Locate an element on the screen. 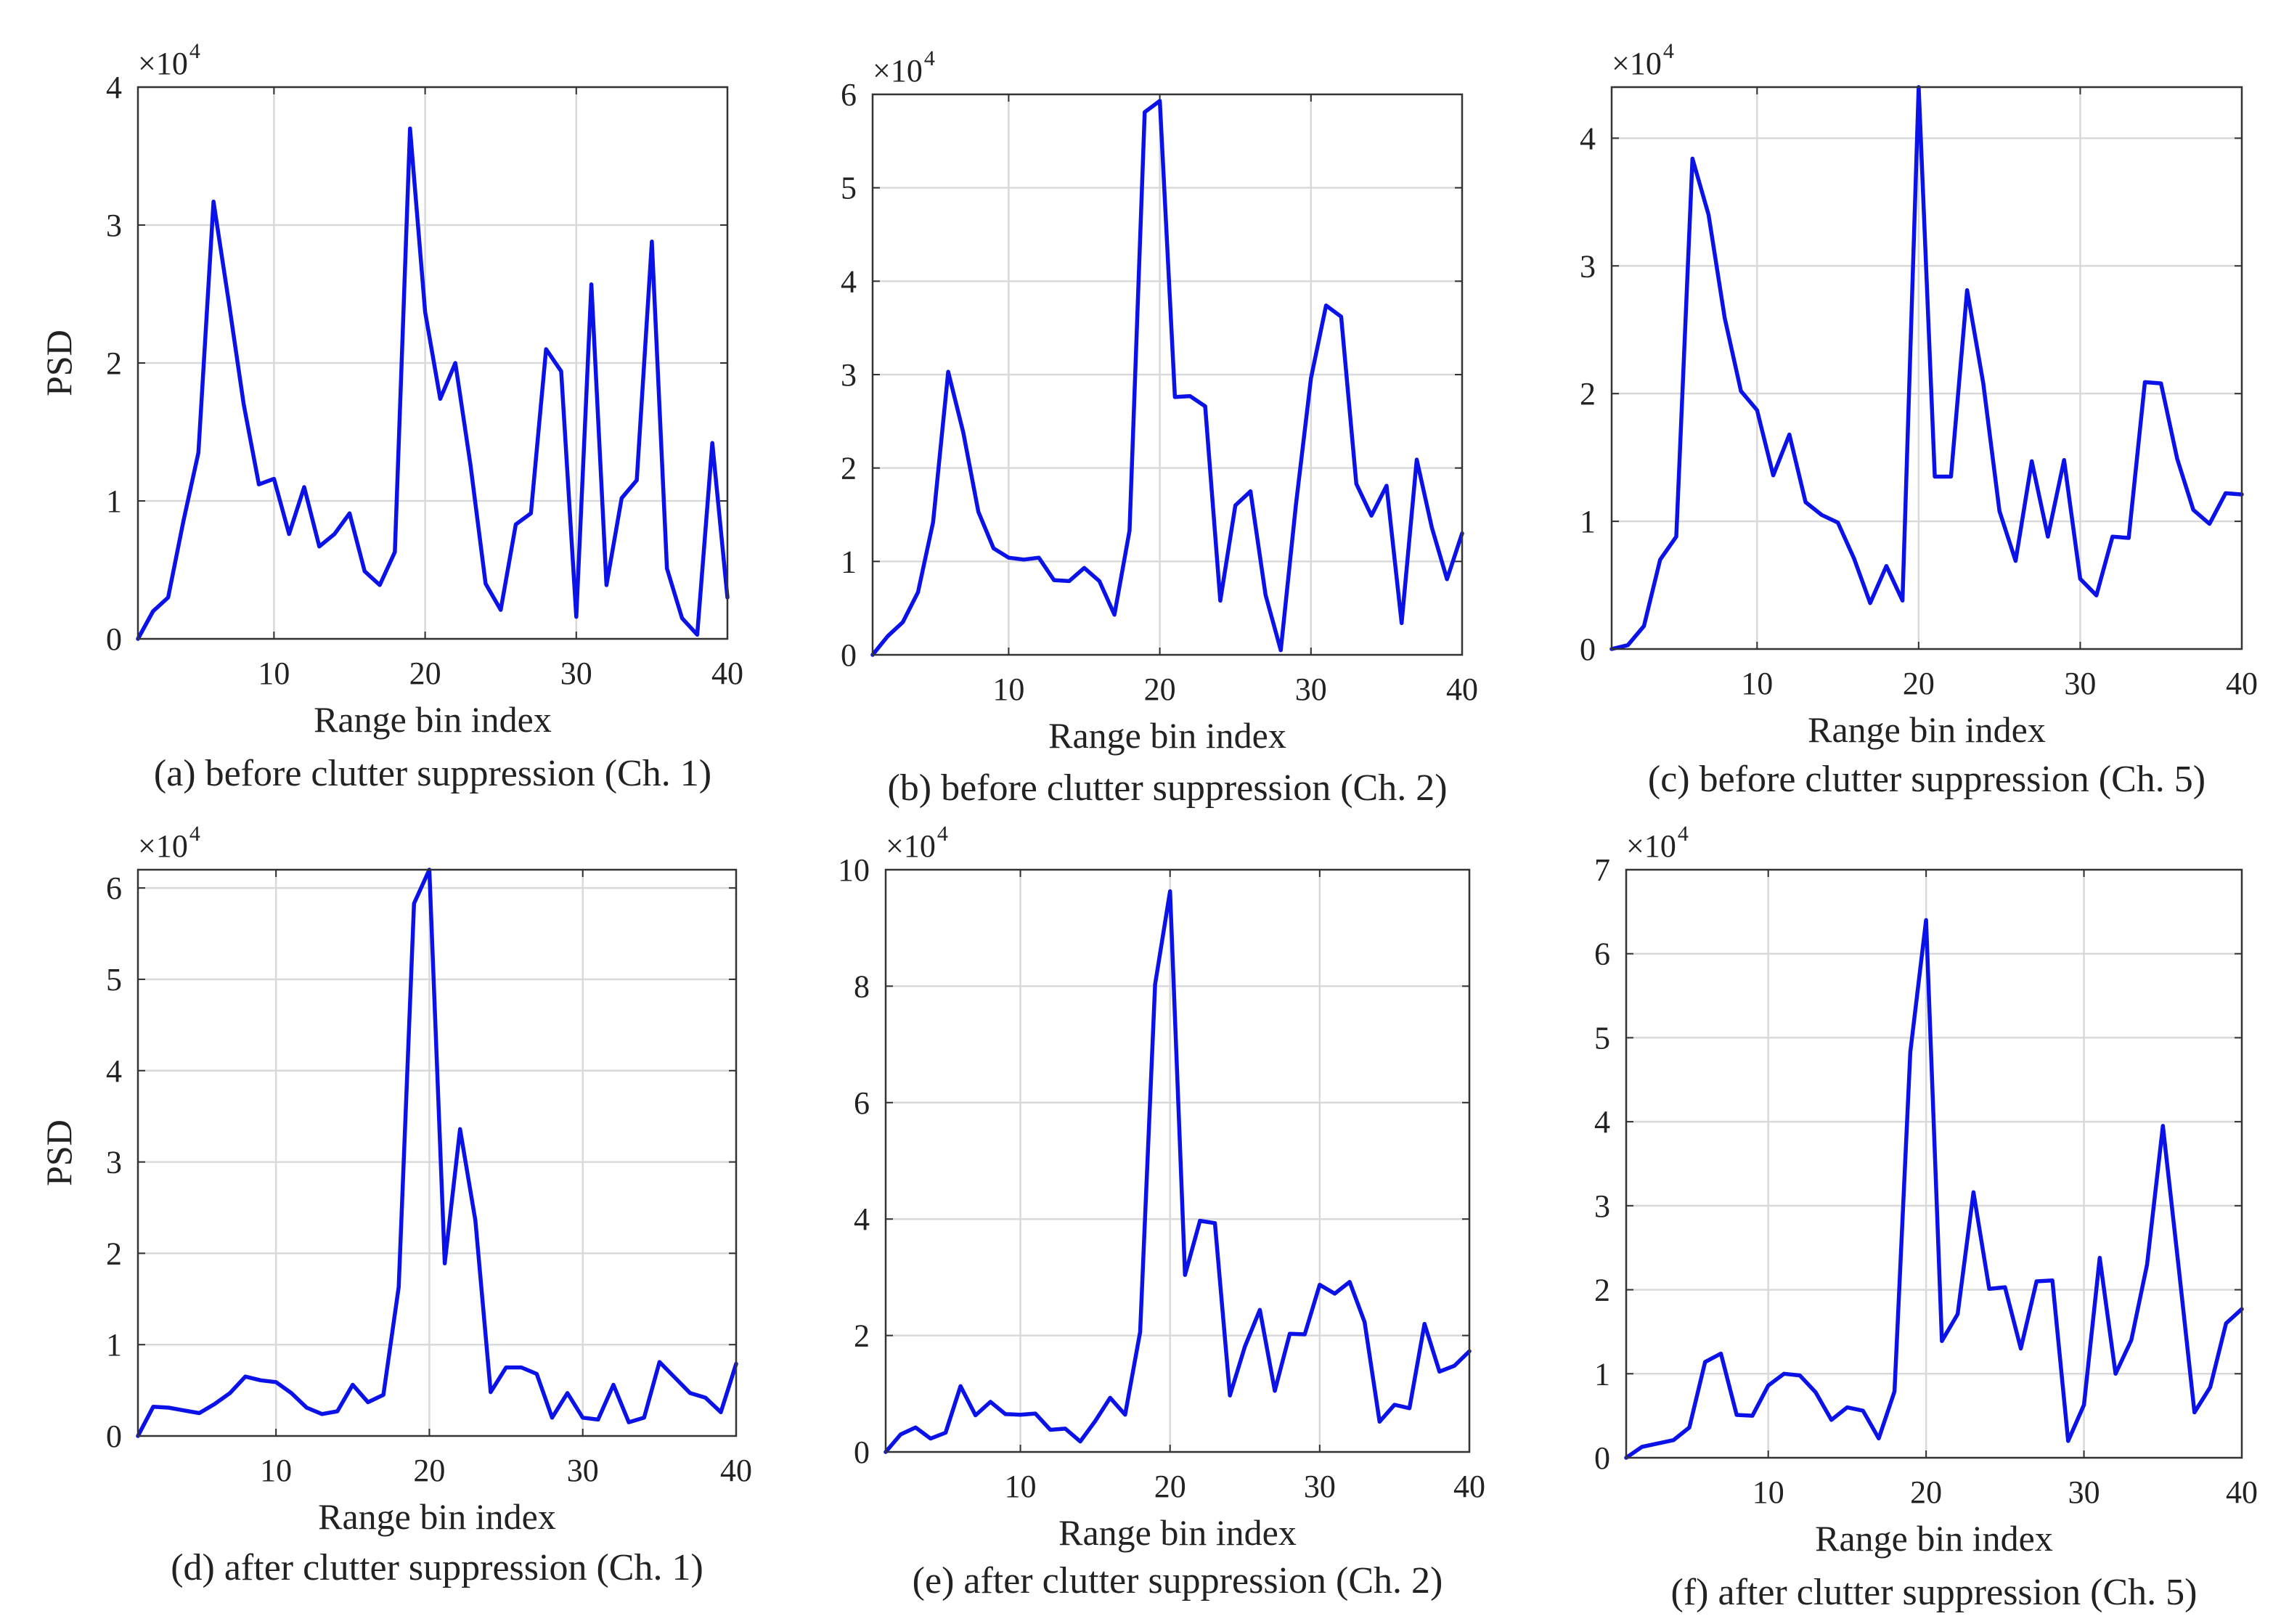 The image size is (2281, 1624). chart-4-plot-area is located at coordinates (1177, 1161).